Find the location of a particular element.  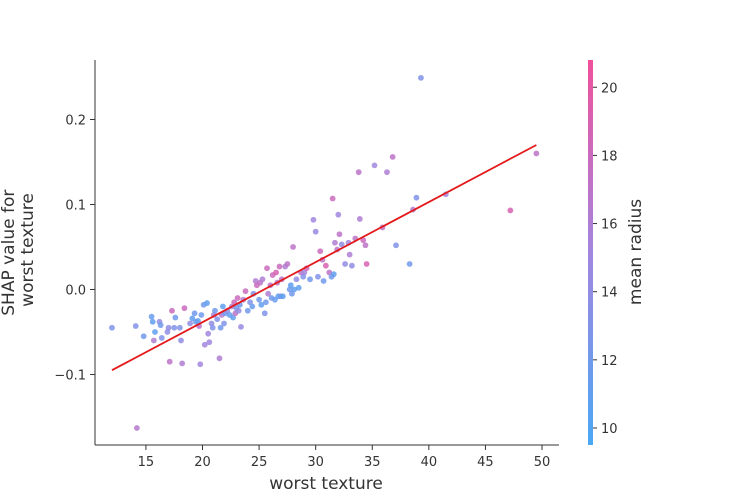

colorbar-gradient is located at coordinates (590, 252).